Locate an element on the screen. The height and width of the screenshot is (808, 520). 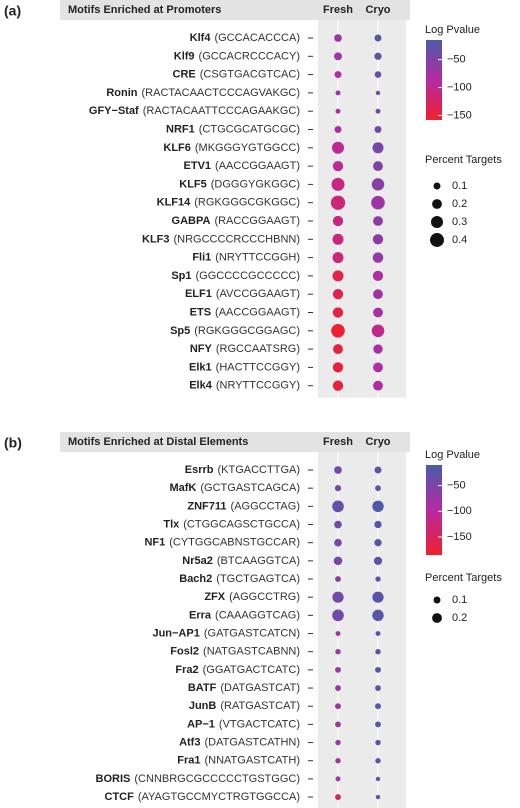
panel-label: (a) is located at coordinates (12, 11).